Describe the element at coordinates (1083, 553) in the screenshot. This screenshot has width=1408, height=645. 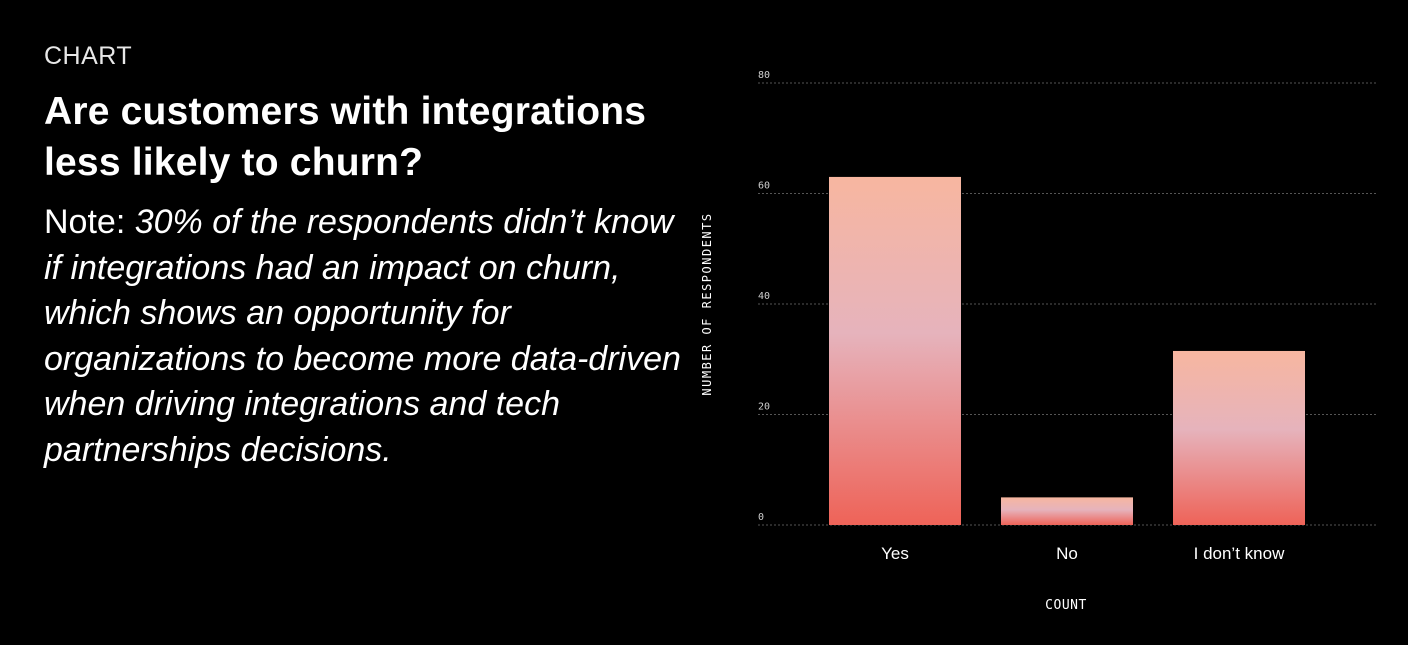
I see `category-labels: Yes No I don’t know` at that location.